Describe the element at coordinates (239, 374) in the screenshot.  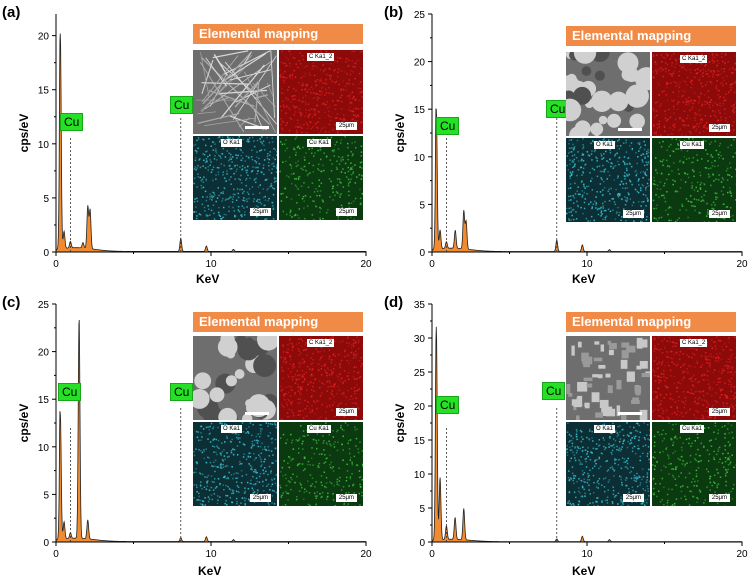
I see `particle` at that location.